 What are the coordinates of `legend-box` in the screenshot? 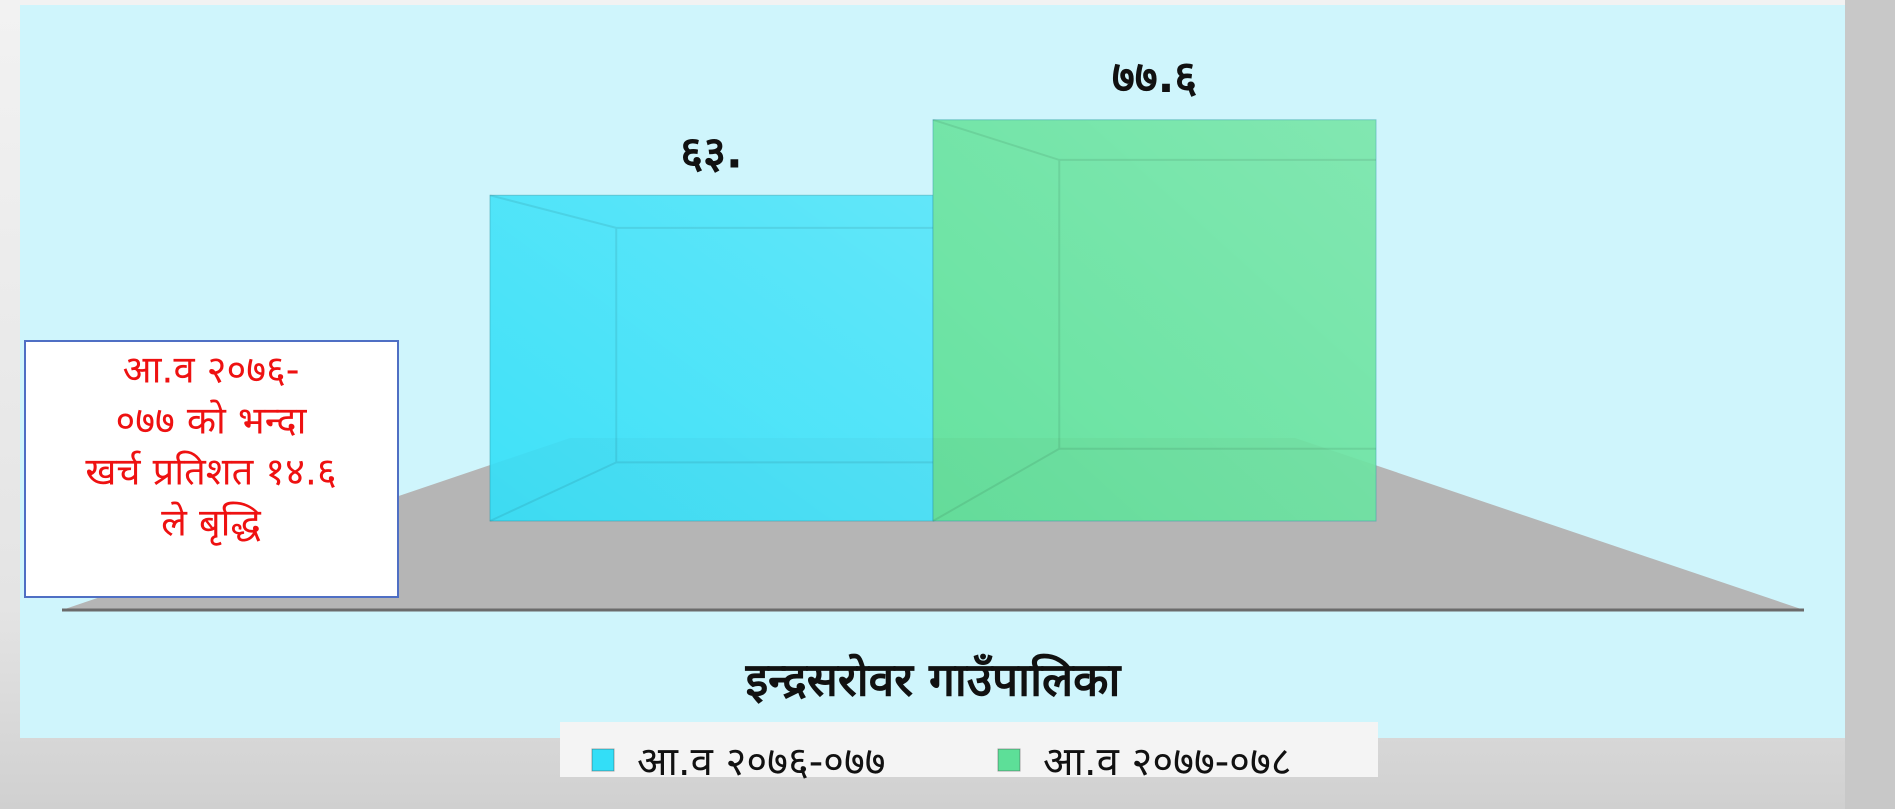 It's located at (969, 749).